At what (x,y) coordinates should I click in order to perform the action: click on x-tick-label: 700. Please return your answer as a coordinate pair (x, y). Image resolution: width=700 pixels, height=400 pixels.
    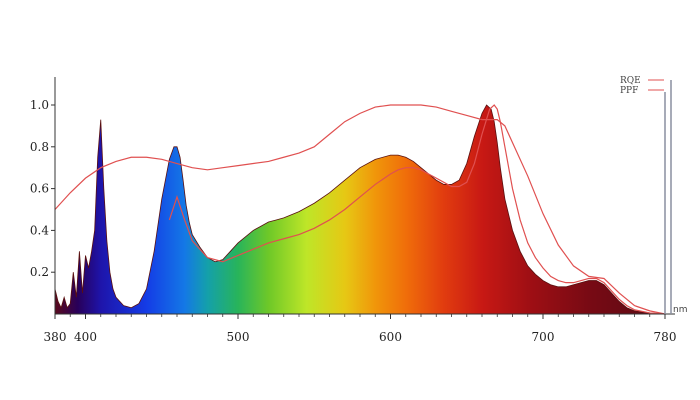
    Looking at the image, I should click on (543, 337).